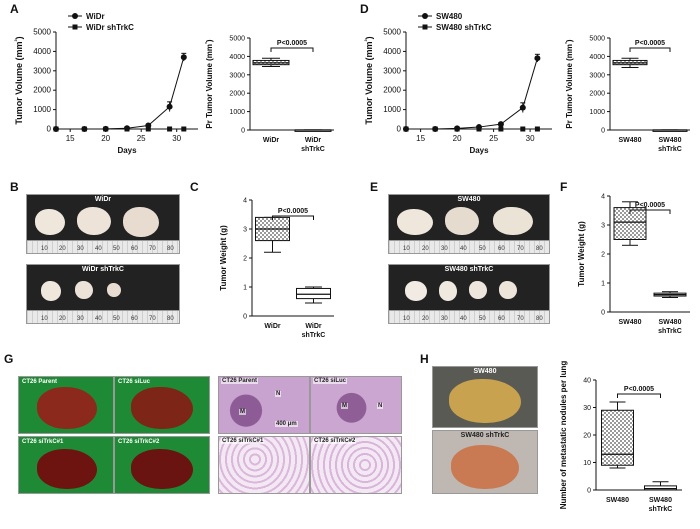 The height and width of the screenshot is (529, 700). What do you see at coordinates (223, 258) in the screenshot?
I see `y-axis-label: Tumor Weight (g)` at bounding box center [223, 258].